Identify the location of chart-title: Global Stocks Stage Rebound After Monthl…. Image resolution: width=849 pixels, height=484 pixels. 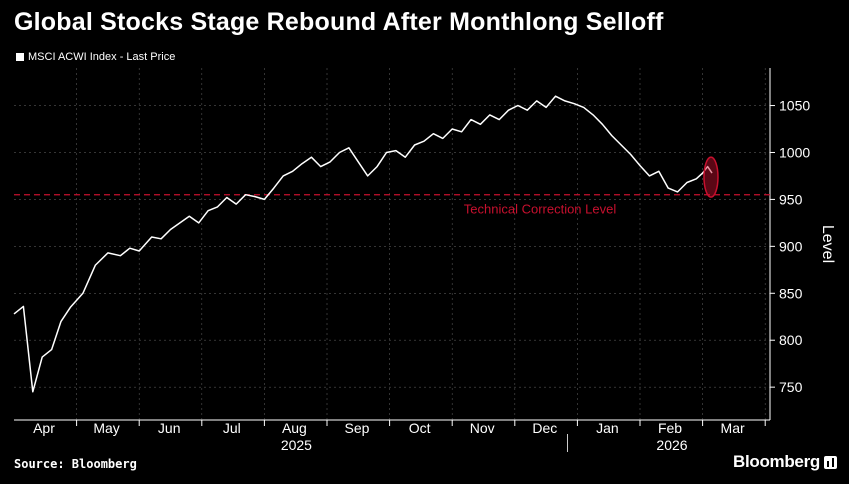
(339, 22).